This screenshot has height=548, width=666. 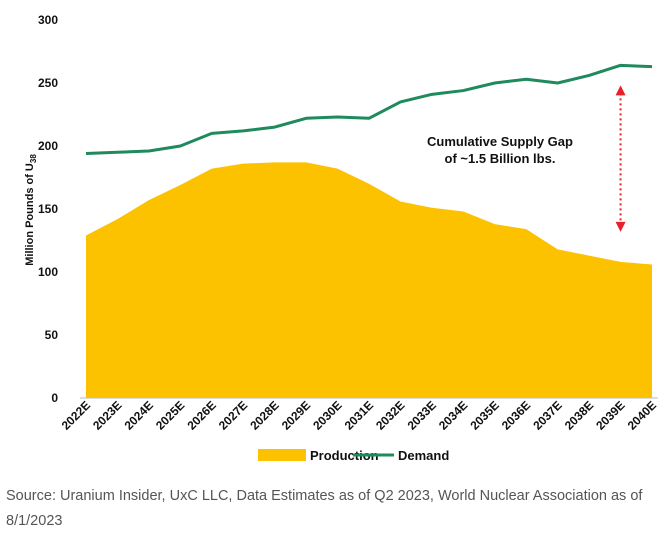 I want to click on x-tick-label: 2029E, so click(x=296, y=415).